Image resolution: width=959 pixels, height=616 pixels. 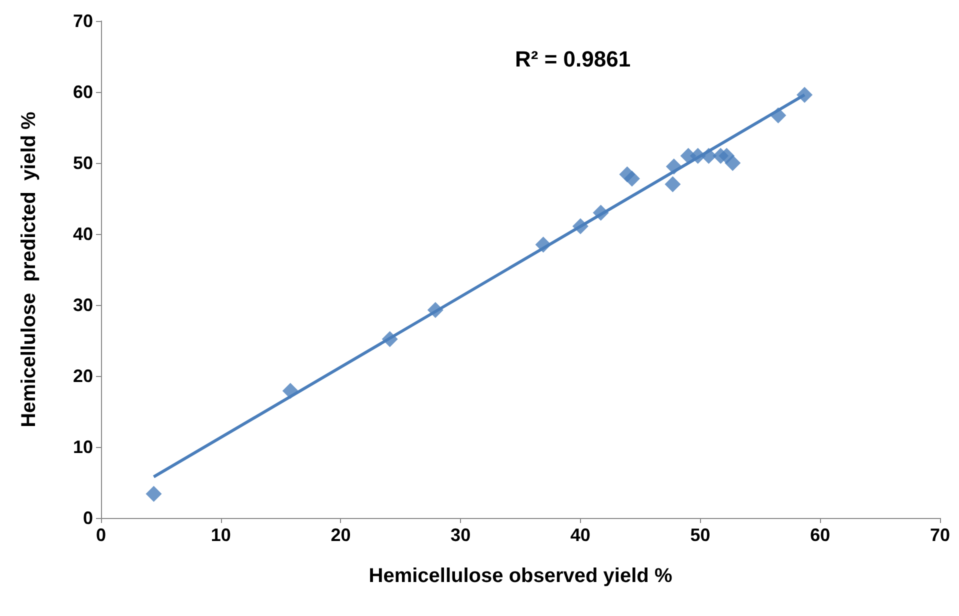 I want to click on y-tick-label: 70, so click(x=82, y=21).